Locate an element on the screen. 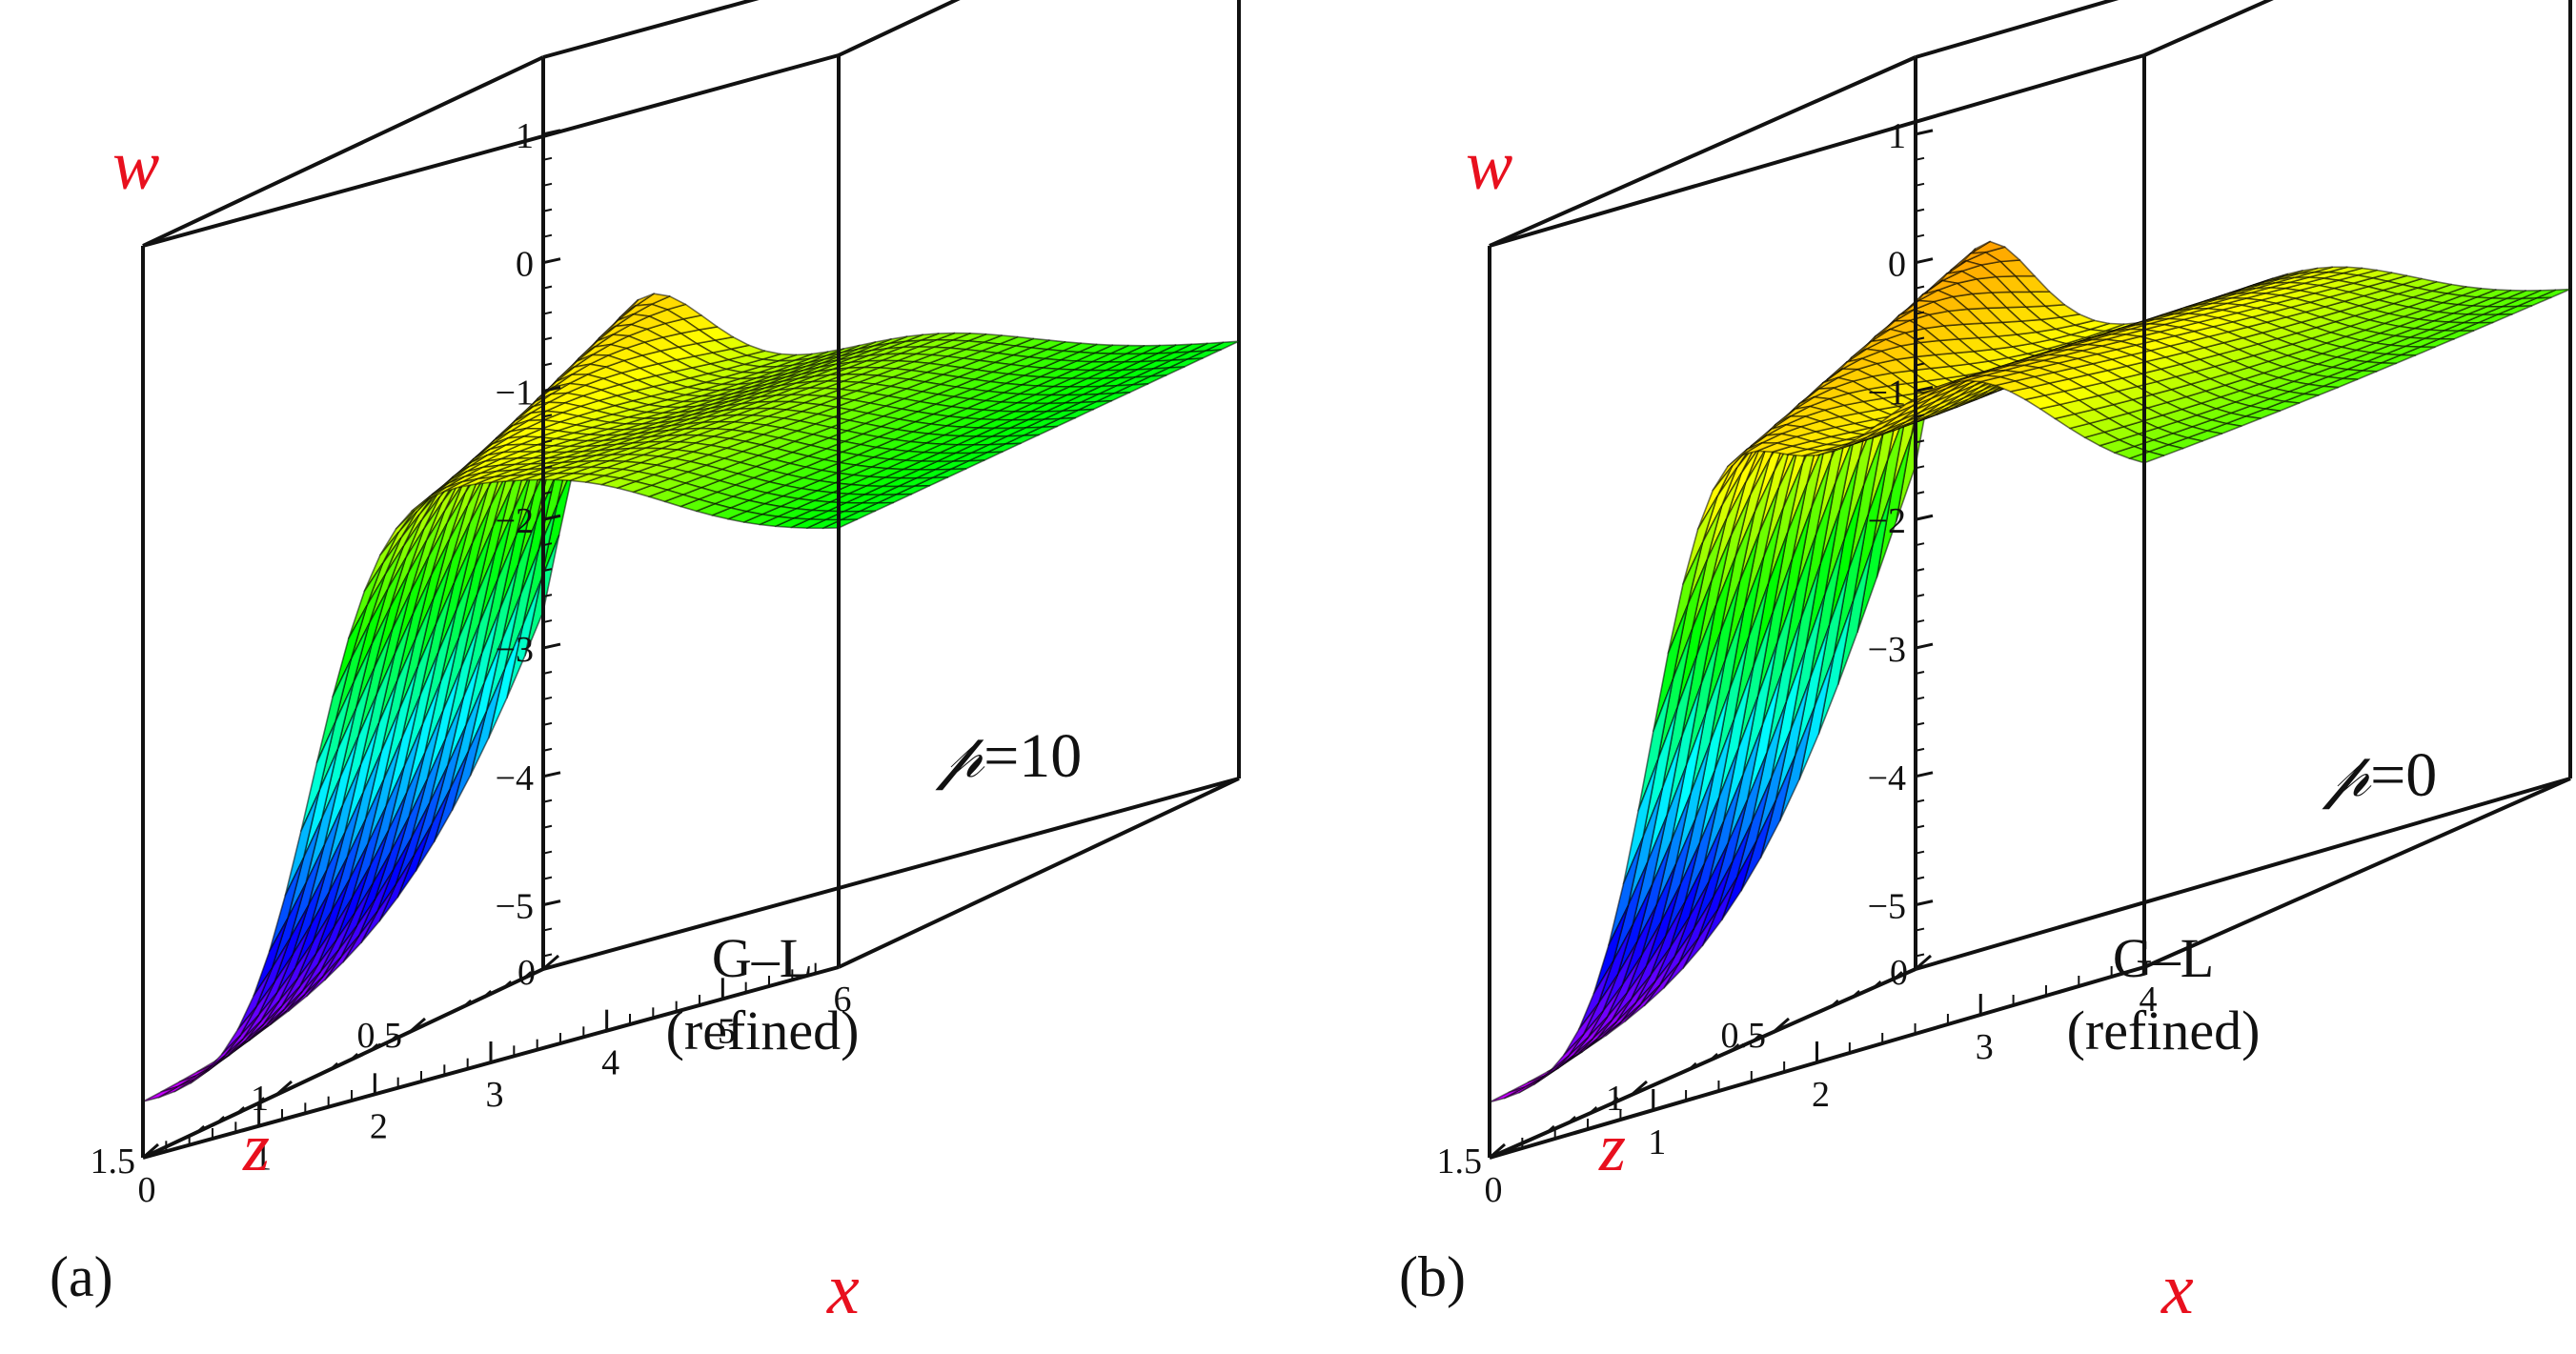  x-tick-label: 2 is located at coordinates (379, 1126).